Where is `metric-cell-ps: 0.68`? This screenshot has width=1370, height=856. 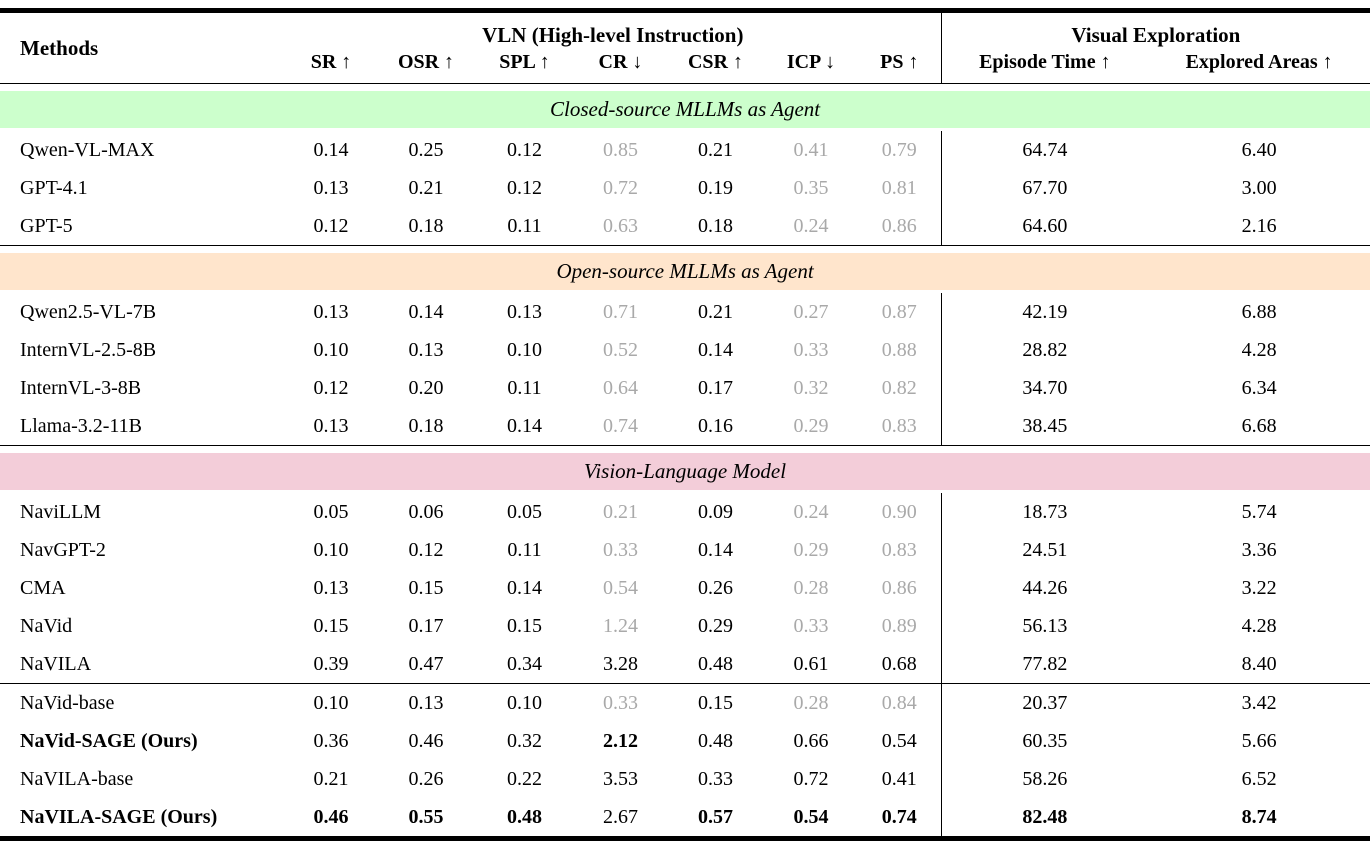 metric-cell-ps: 0.68 is located at coordinates (900, 664).